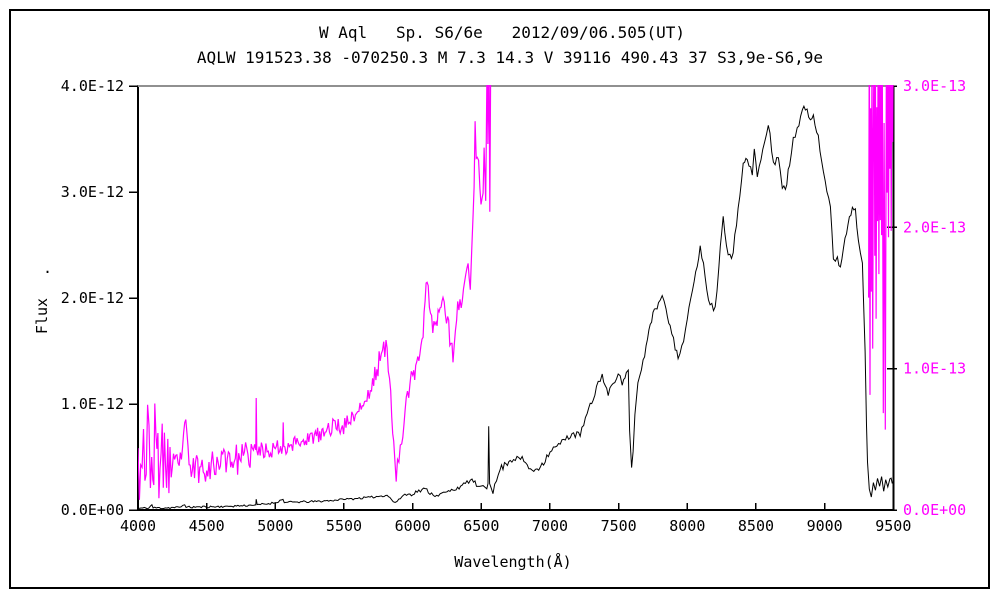  I want to click on x-tick-label-4000: 4000, so click(138, 526).